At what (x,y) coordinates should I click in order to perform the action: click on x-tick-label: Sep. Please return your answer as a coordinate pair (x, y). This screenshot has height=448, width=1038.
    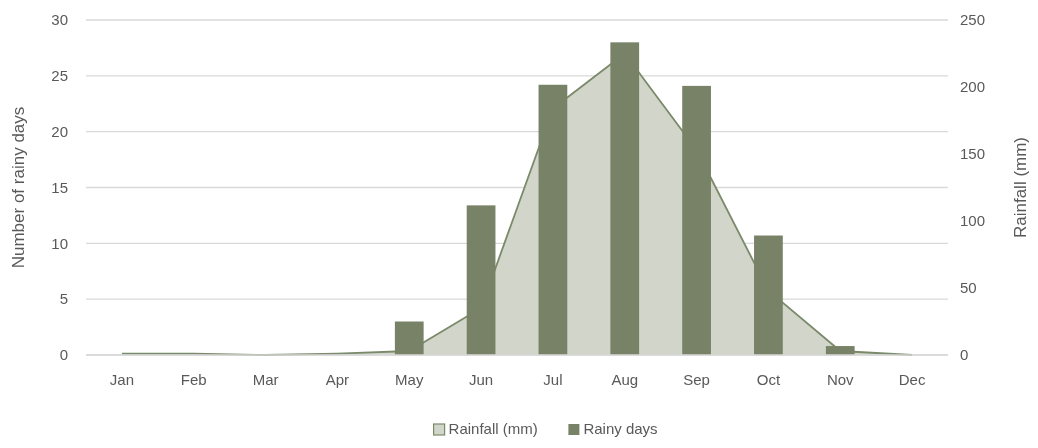
    Looking at the image, I should click on (696, 379).